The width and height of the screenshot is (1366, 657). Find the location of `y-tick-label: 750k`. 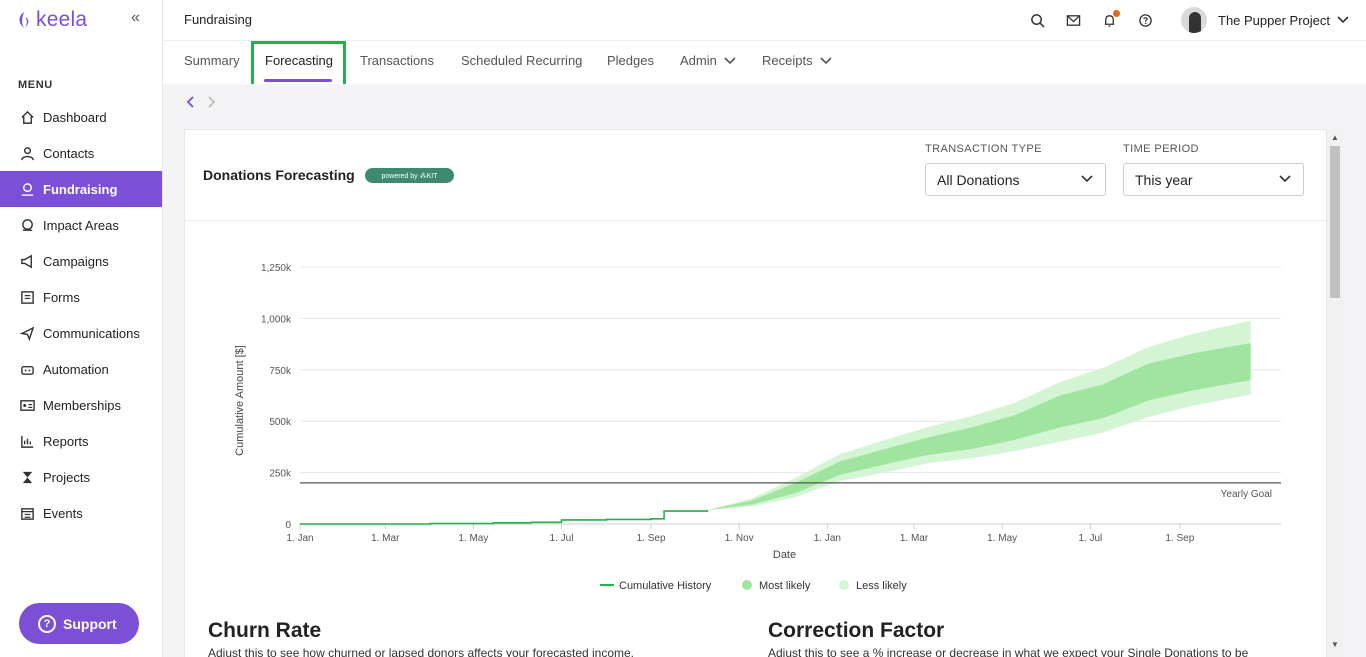

y-tick-label: 750k is located at coordinates (280, 371).